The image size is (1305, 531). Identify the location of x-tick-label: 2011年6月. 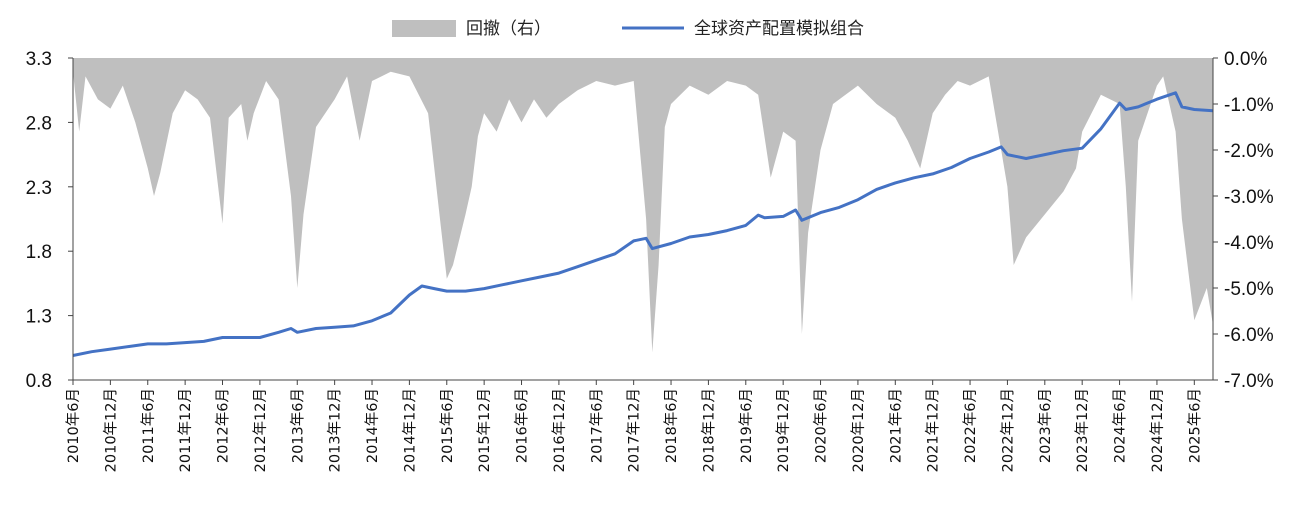
(148, 425).